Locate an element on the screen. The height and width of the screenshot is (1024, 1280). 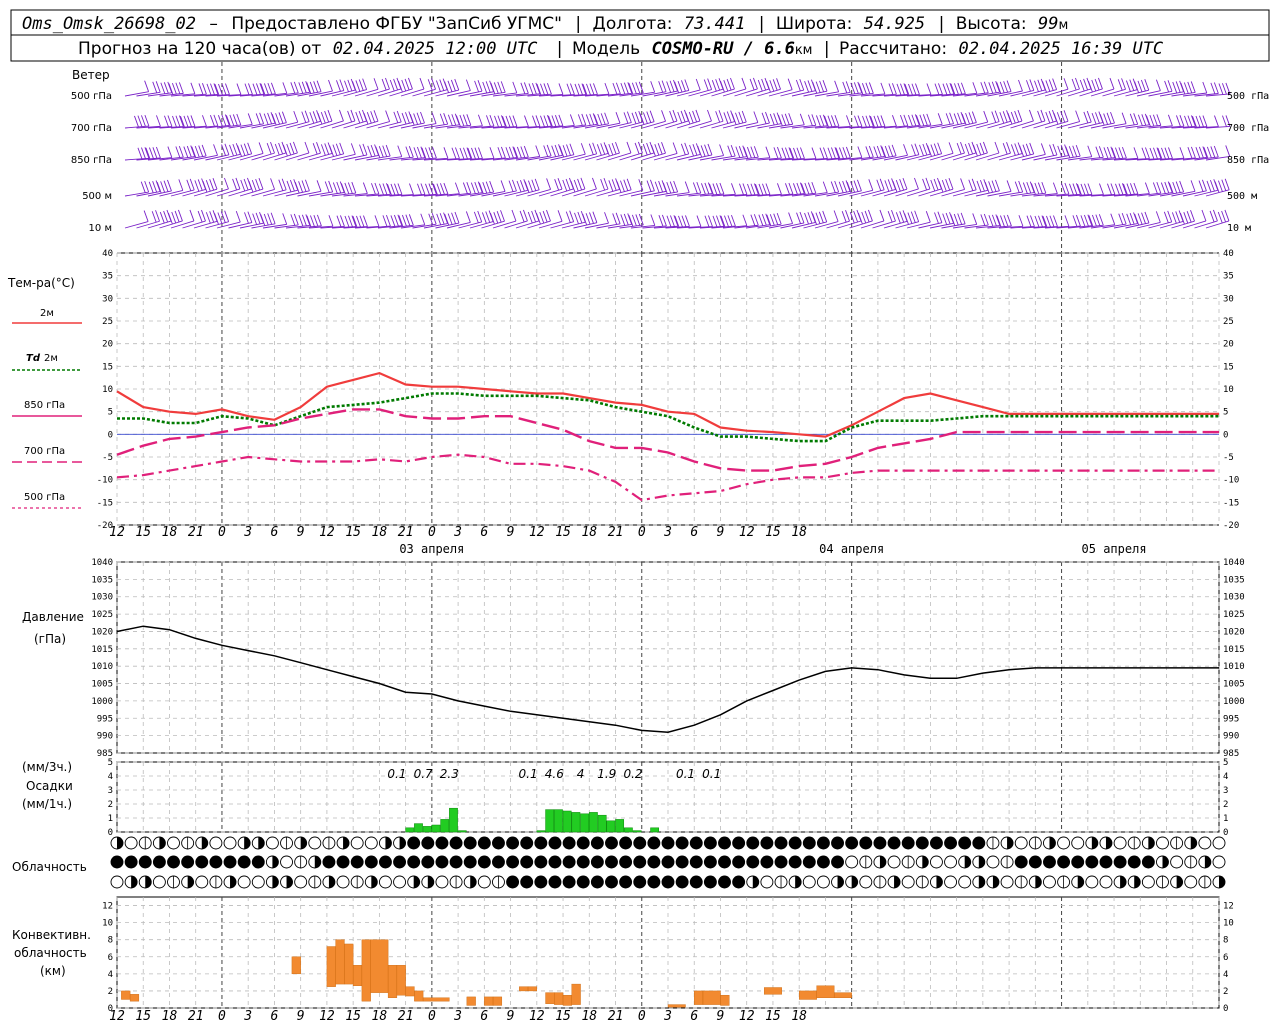
y-tick-label-right: -5 is located at coordinates (1228, 458).